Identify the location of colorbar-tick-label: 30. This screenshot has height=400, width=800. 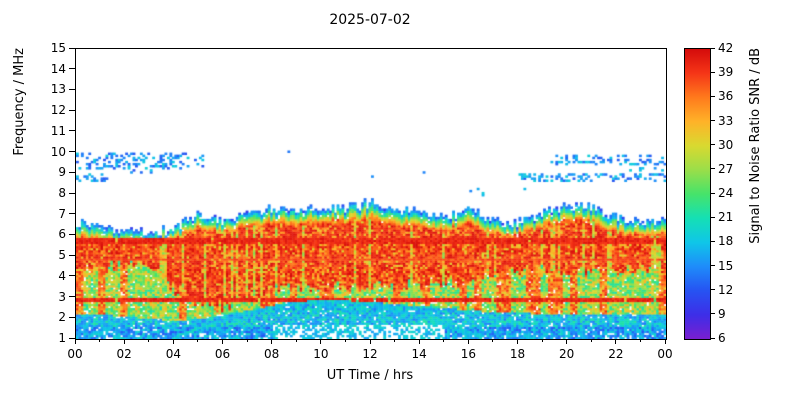
(726, 144).